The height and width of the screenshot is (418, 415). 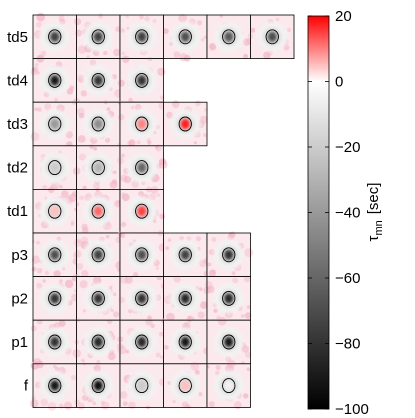 I want to click on colorbar-tick-label: −20, so click(x=347, y=147).